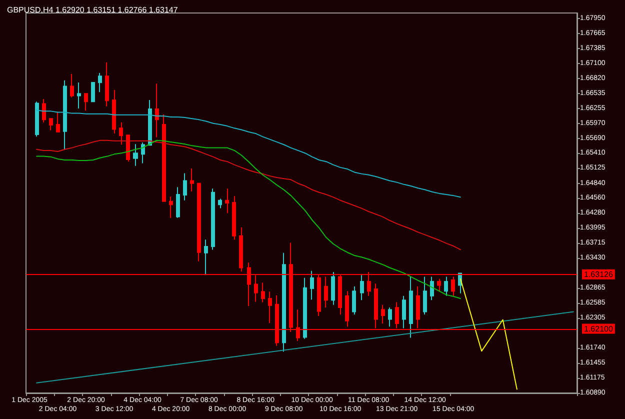  Describe the element at coordinates (599, 329) in the screenshot. I see `ref-line-label: 1.62100` at that location.